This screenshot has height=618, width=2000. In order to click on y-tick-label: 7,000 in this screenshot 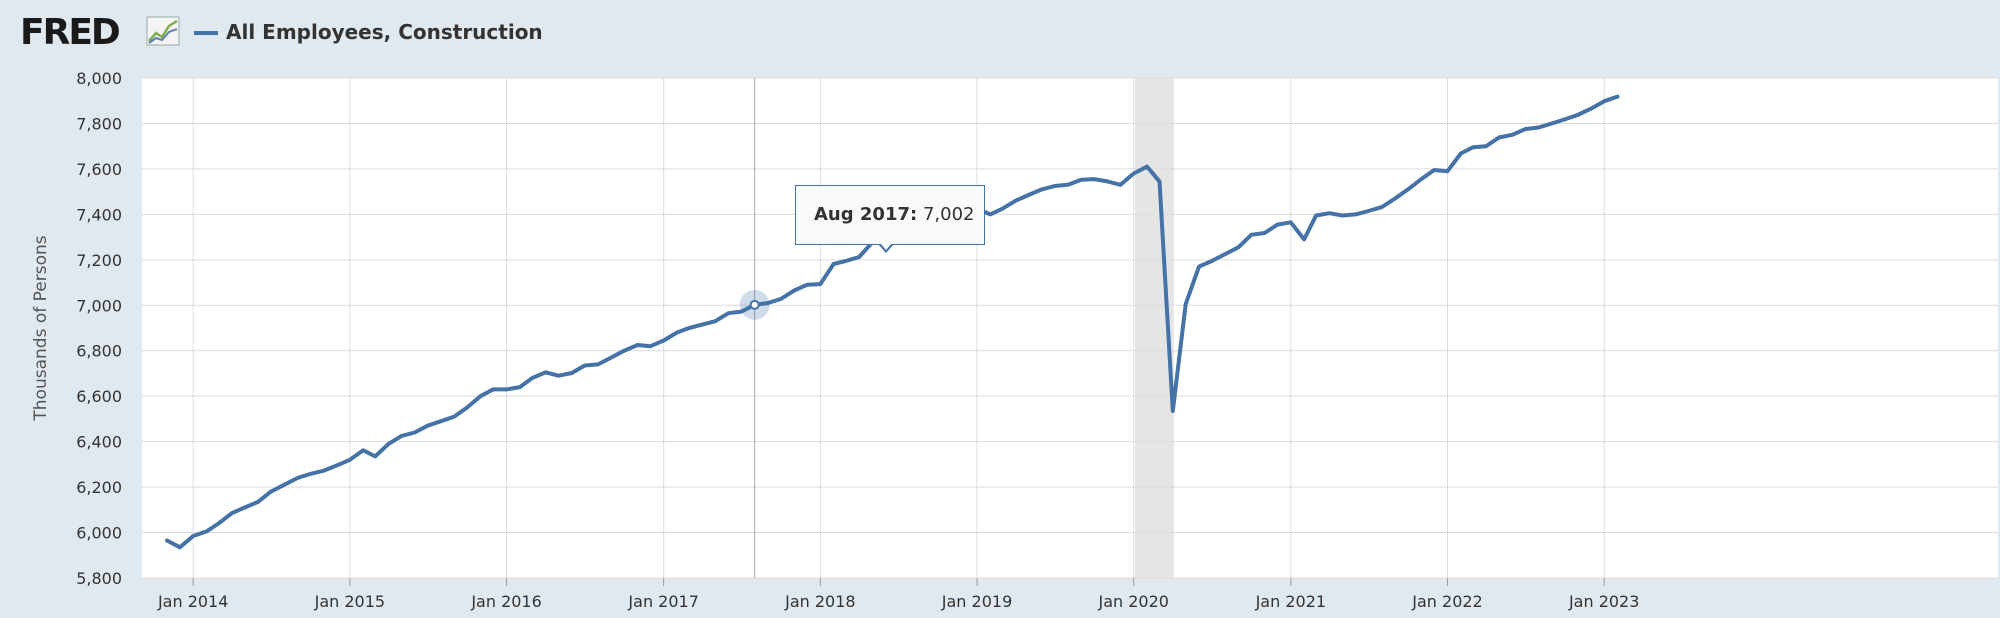, I will do `click(99, 305)`.